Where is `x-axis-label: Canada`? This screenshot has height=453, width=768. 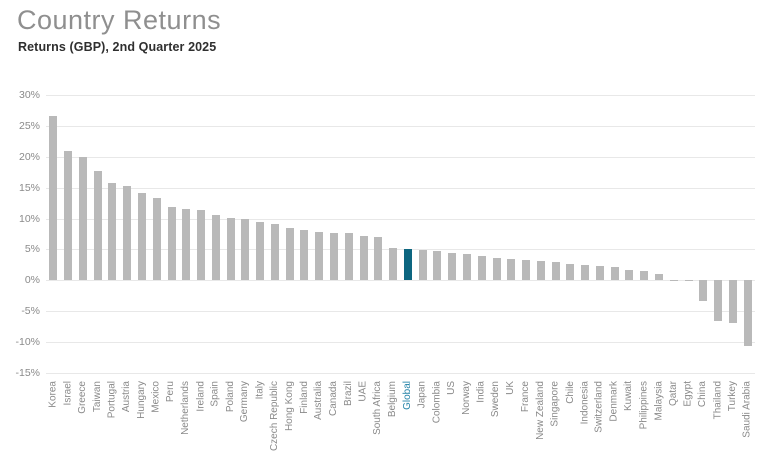 x-axis-label: Canada is located at coordinates (334, 399).